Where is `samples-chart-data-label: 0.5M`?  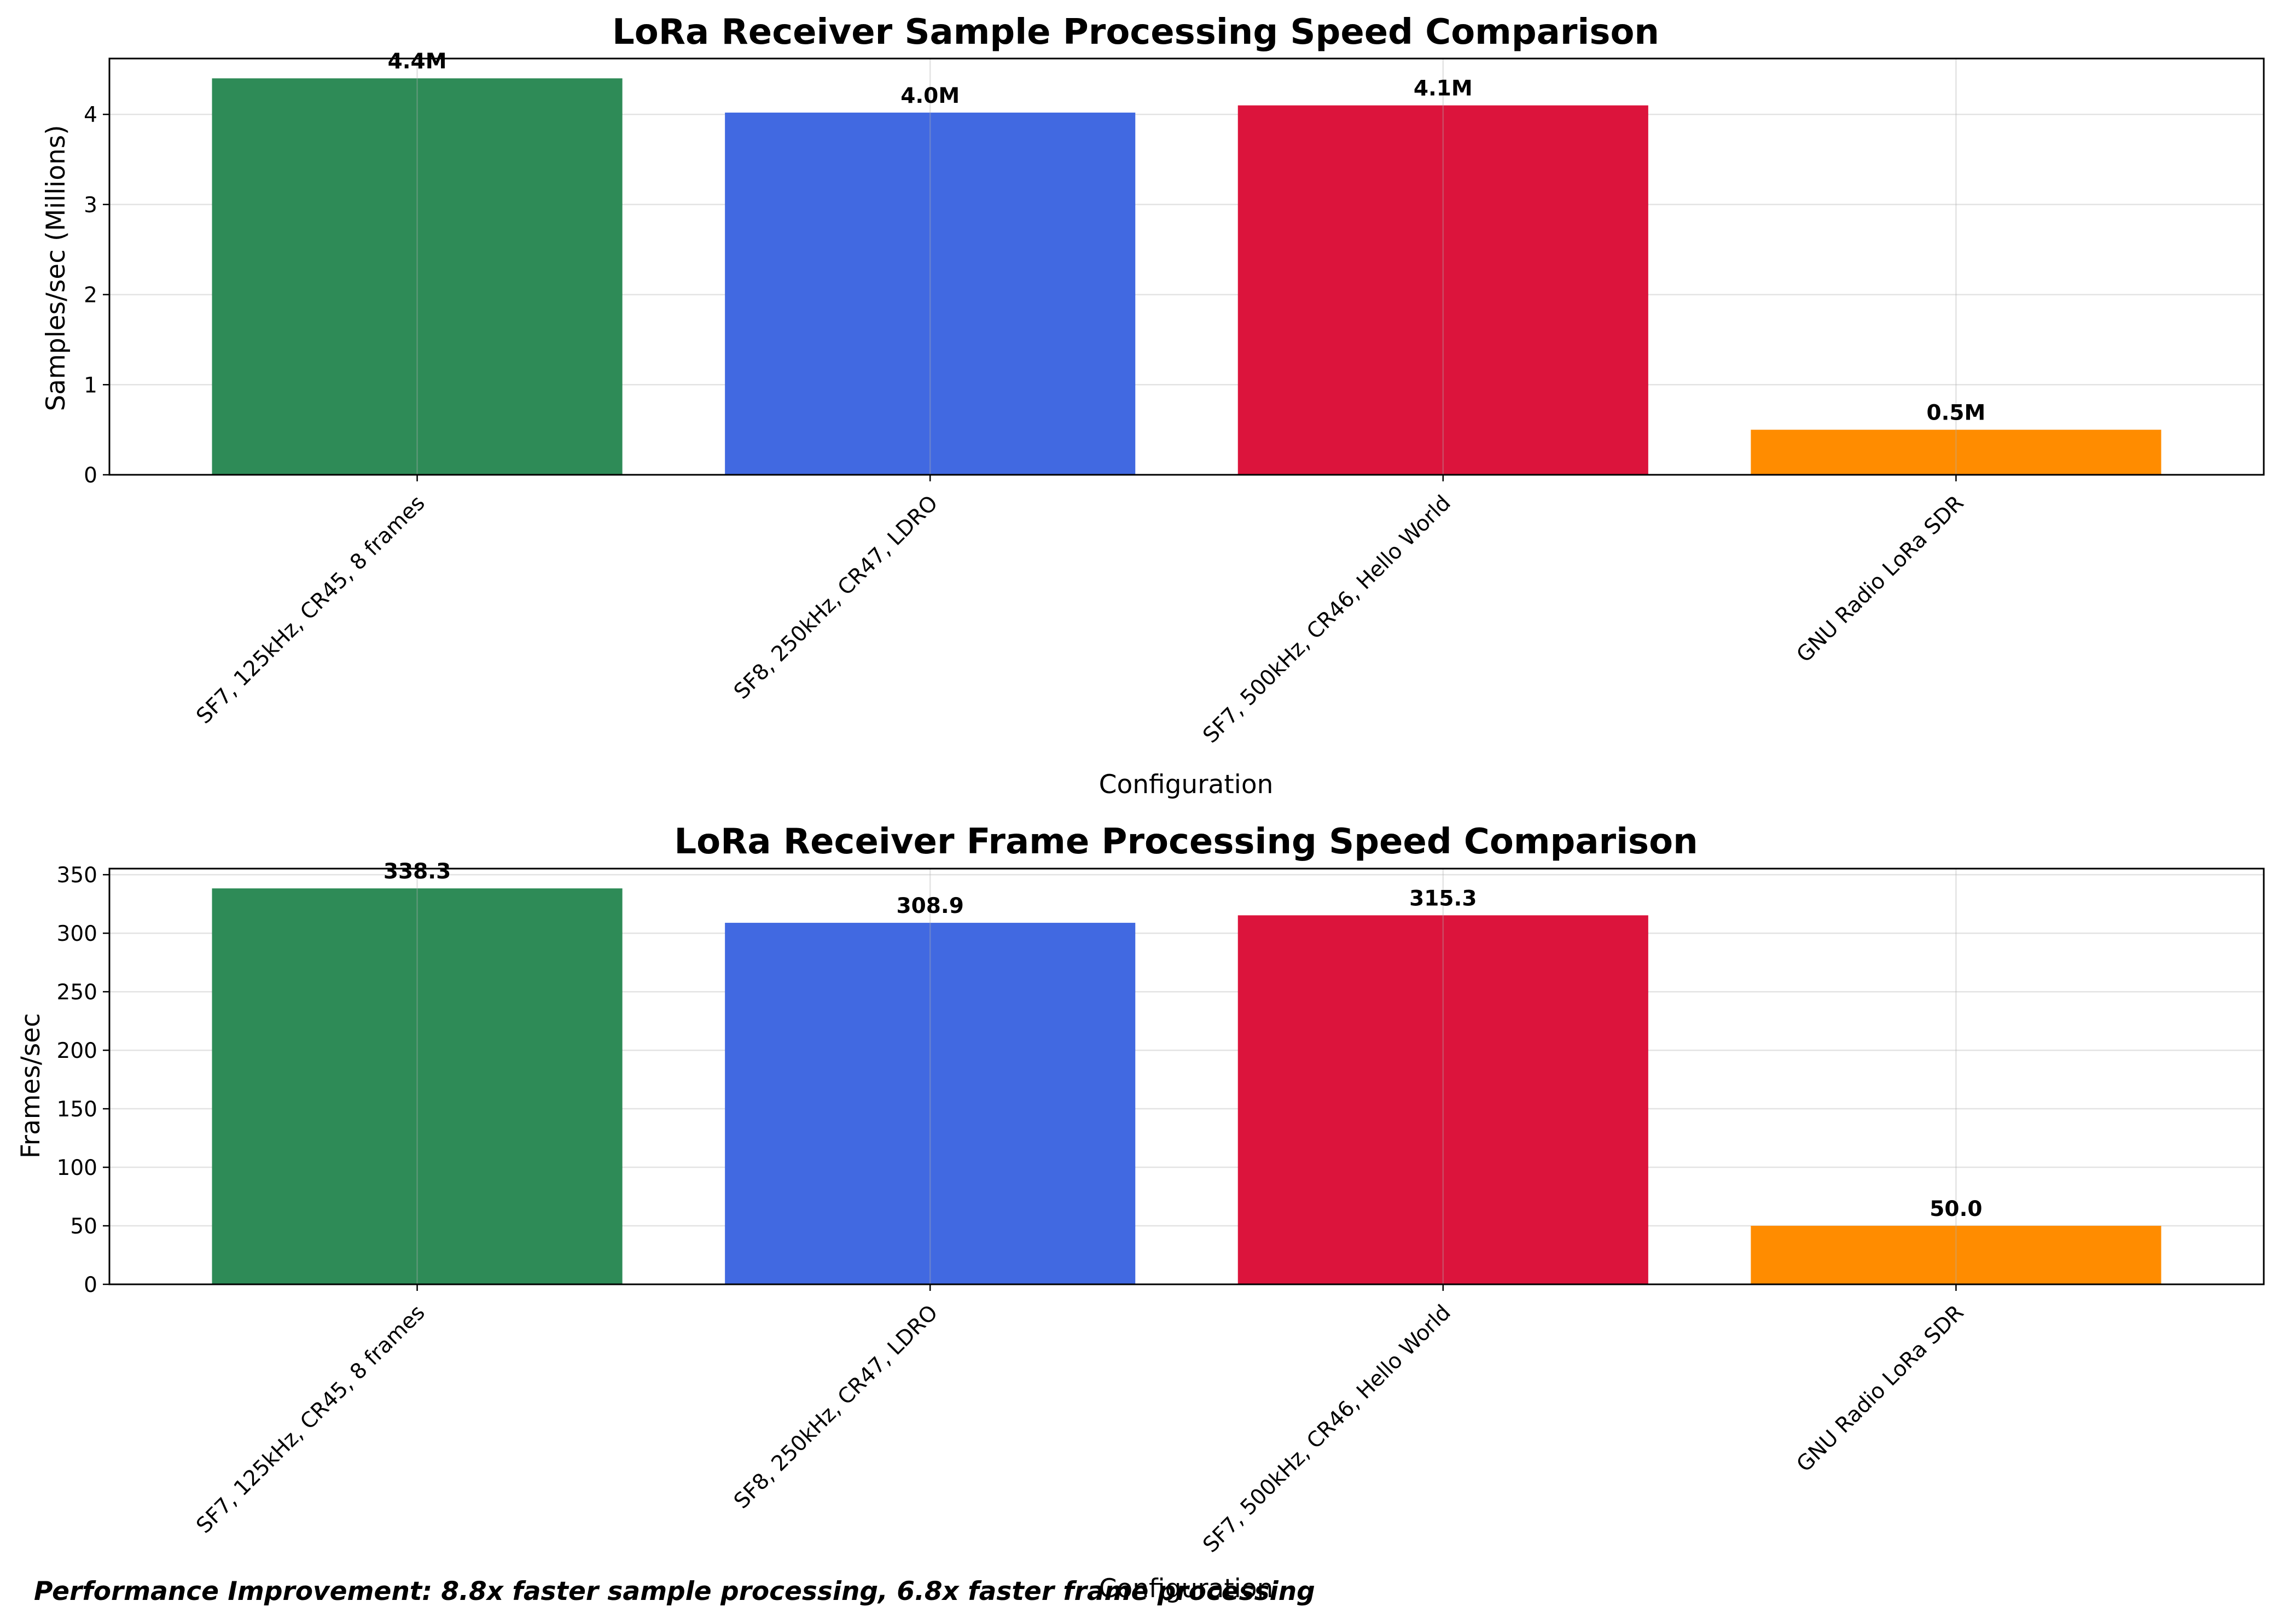 samples-chart-data-label: 0.5M is located at coordinates (1955, 413).